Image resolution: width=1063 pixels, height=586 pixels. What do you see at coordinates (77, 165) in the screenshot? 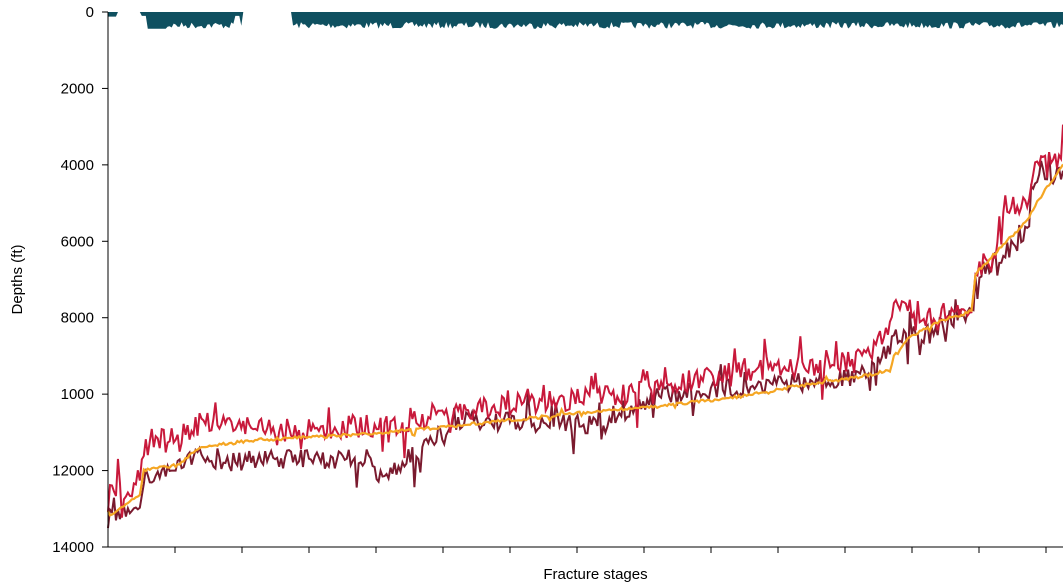
I see `y-tick-label: 4000` at bounding box center [77, 165].